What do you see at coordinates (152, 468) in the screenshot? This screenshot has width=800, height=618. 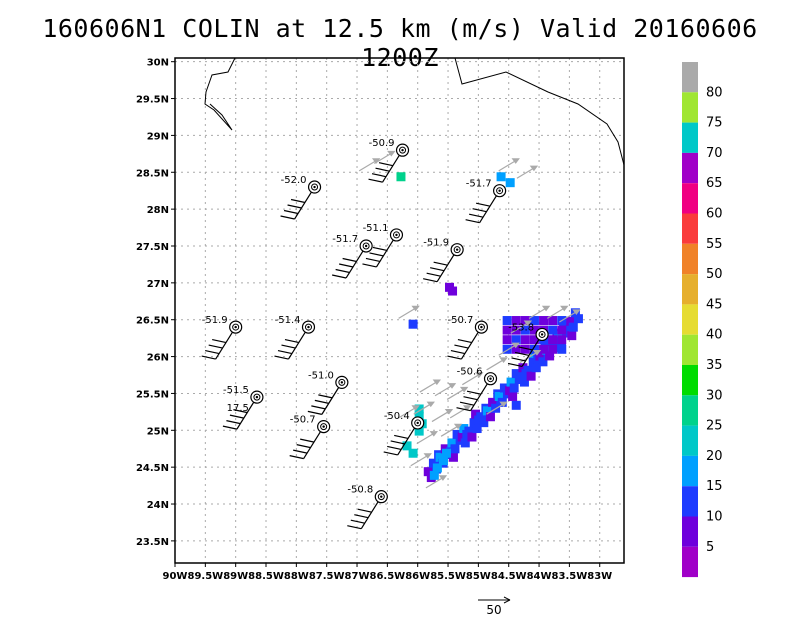 I see `lat-label: 24.5N` at bounding box center [152, 468].